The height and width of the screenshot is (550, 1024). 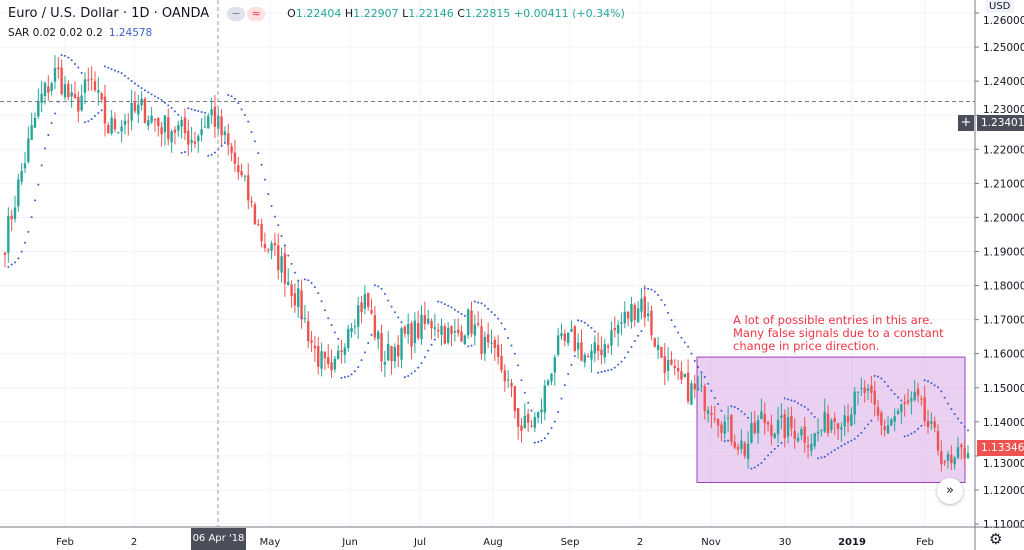 What do you see at coordinates (109, 13) in the screenshot?
I see `symbol-title: Euro / U.S. Dollar · 1D · OANDA` at bounding box center [109, 13].